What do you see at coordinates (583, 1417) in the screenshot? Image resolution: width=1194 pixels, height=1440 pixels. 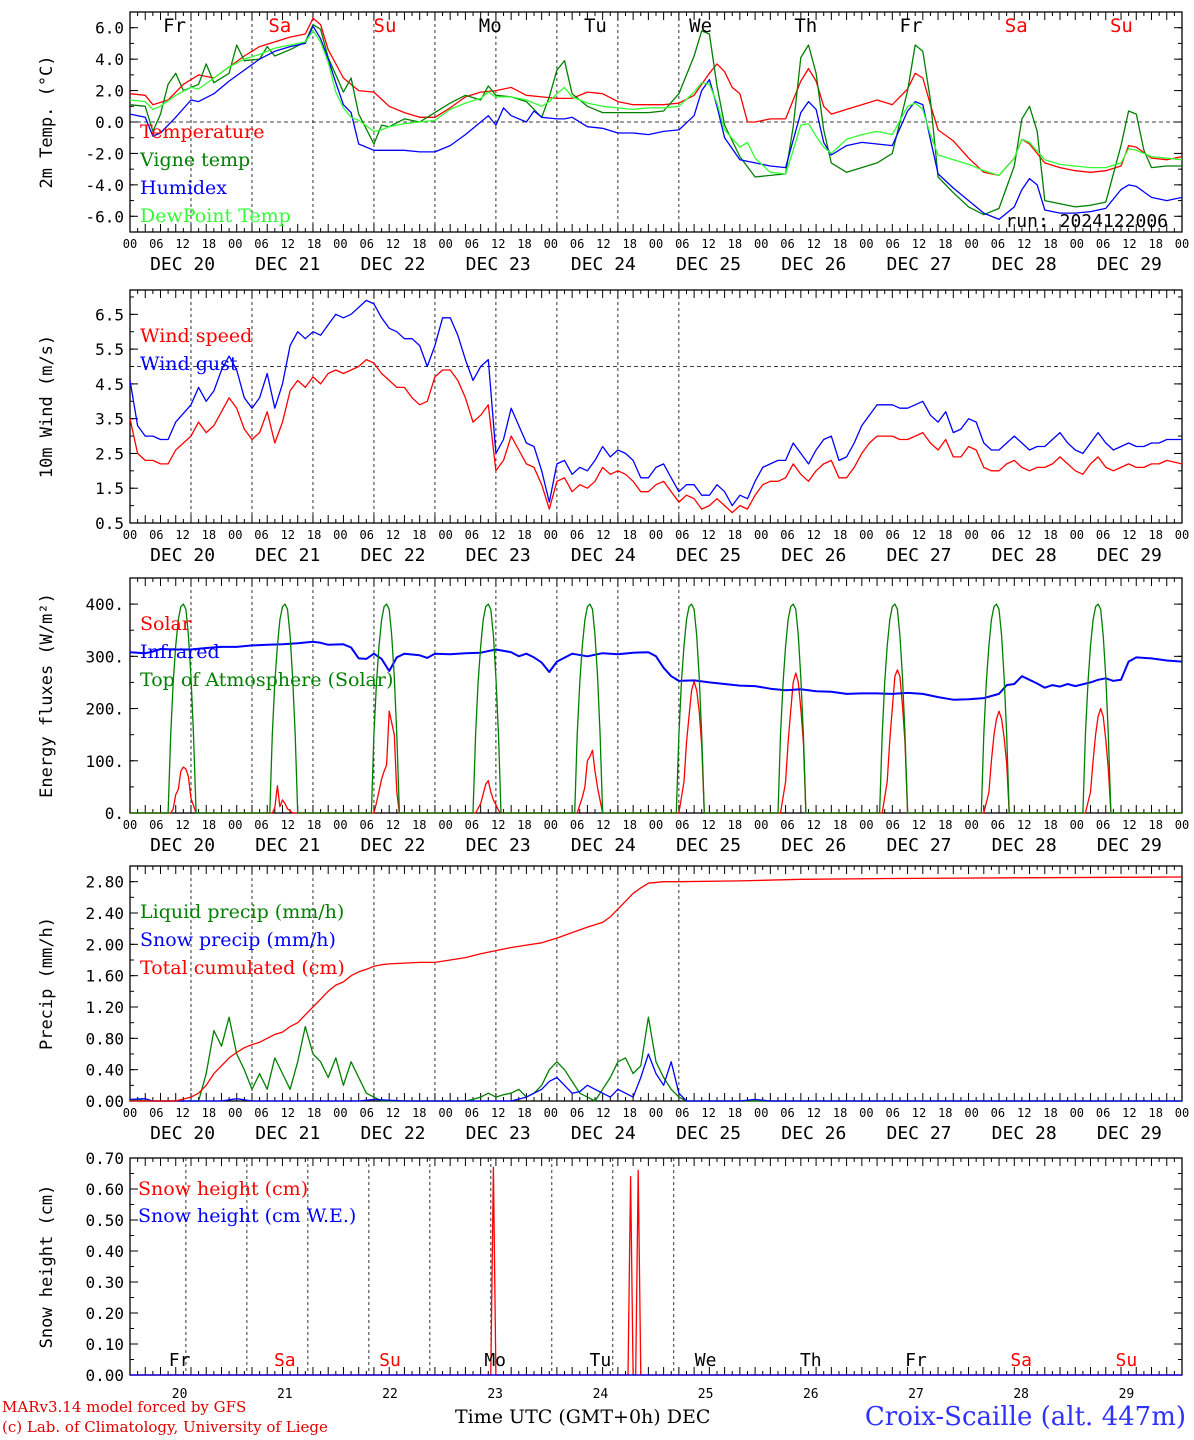 I see `x-axis-title: Time UTC (GMT+0h) DEC` at bounding box center [583, 1417].